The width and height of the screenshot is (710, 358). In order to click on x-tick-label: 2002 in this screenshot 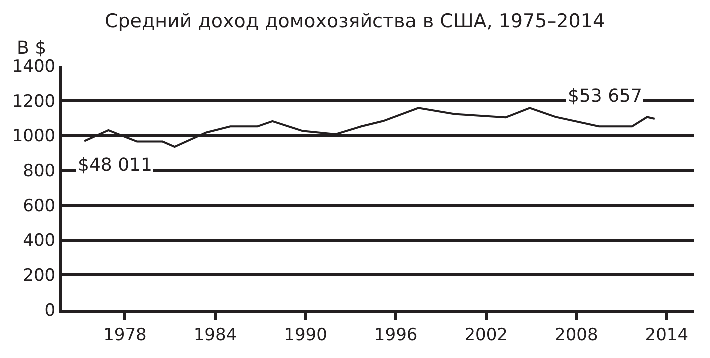, I will do `click(486, 335)`.